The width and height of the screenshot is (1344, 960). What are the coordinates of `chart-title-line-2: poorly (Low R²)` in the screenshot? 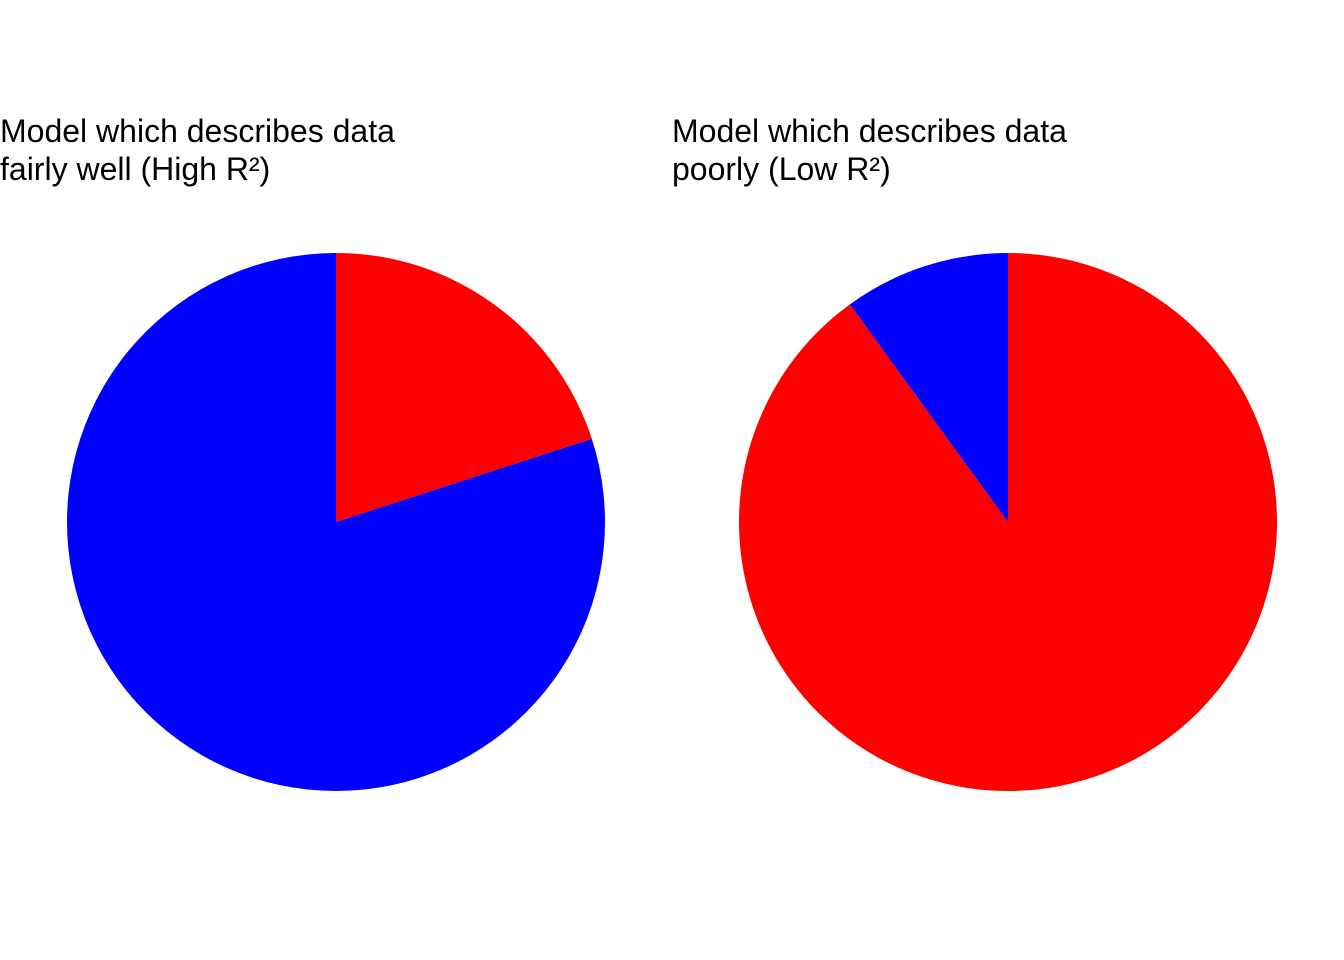 It's located at (781, 169).